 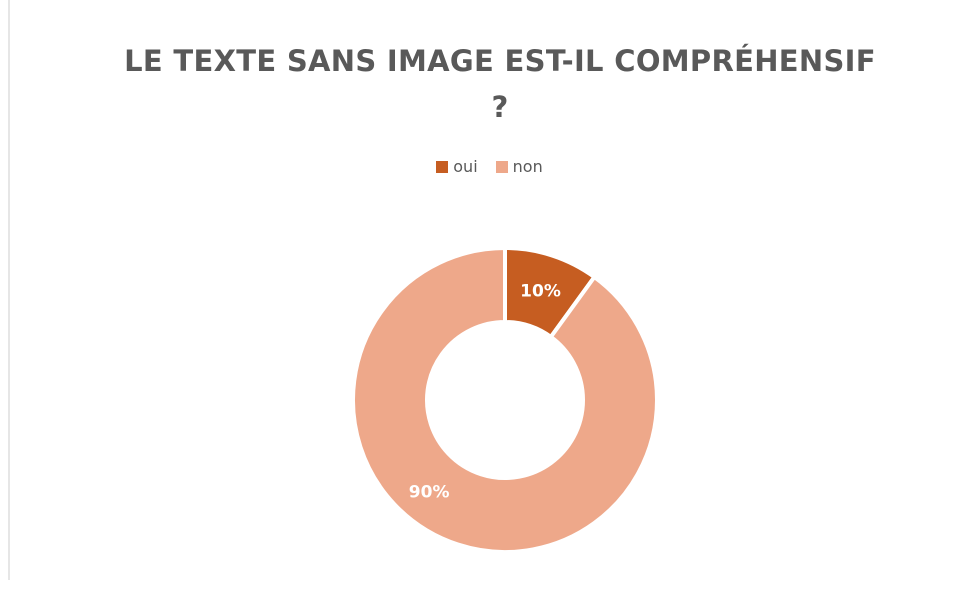 I want to click on chart-title-line-2: ?, so click(x=500, y=107).